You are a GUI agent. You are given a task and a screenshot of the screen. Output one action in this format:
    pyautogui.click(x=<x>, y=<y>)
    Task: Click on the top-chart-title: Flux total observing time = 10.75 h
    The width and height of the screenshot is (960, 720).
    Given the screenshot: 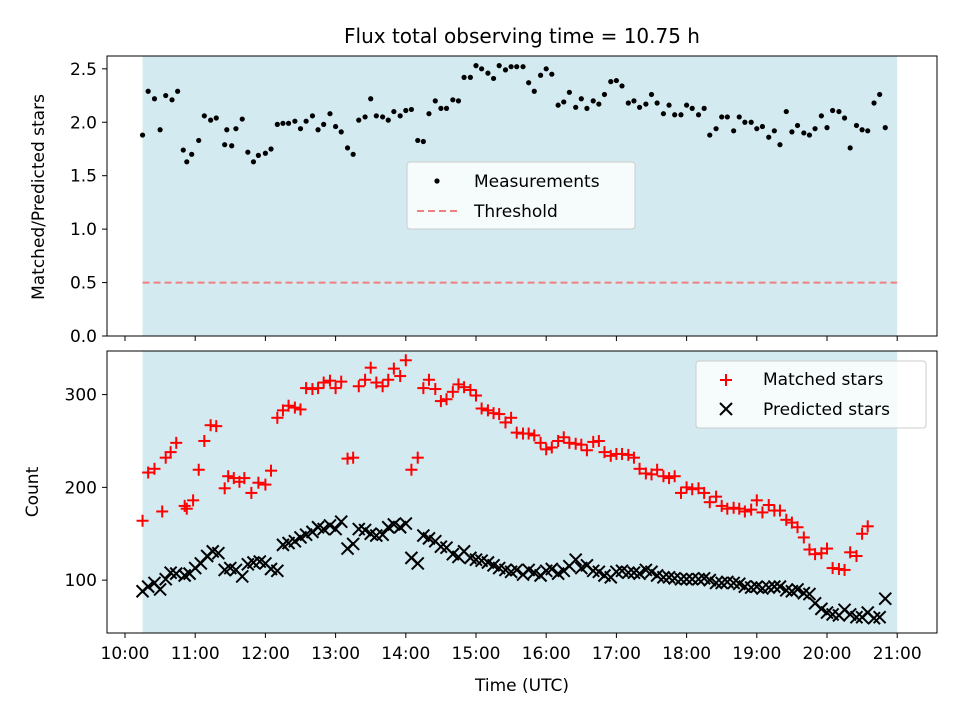 What is the action you would take?
    pyautogui.click(x=522, y=36)
    